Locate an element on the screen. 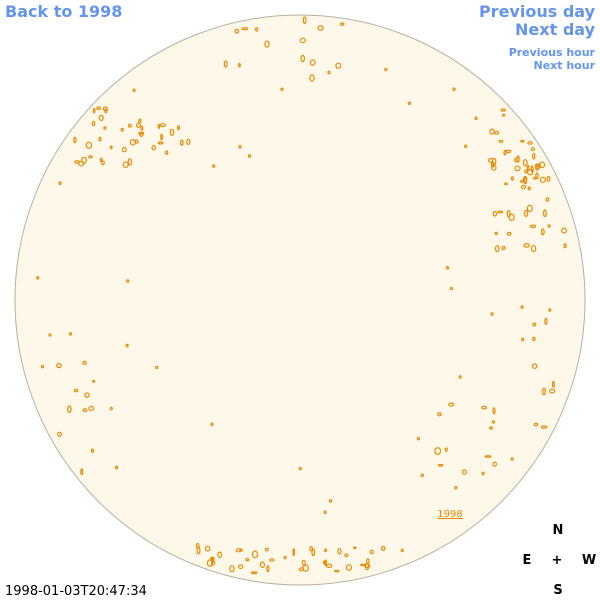 This screenshot has width=600, height=600. disk-label: 1998 is located at coordinates (449, 514).